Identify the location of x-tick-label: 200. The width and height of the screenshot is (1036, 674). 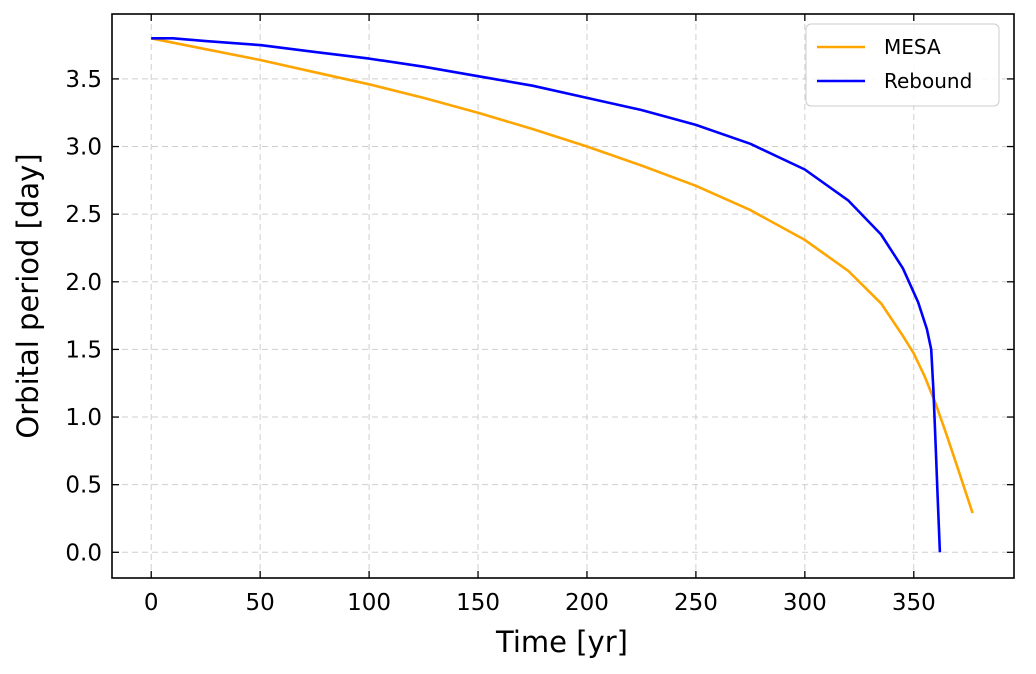
(587, 603).